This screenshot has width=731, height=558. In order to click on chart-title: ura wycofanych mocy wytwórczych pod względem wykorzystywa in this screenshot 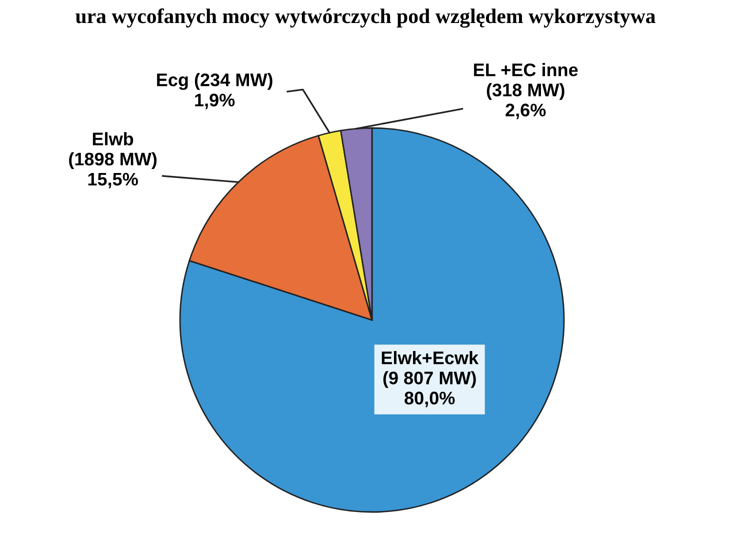, I will do `click(366, 18)`.